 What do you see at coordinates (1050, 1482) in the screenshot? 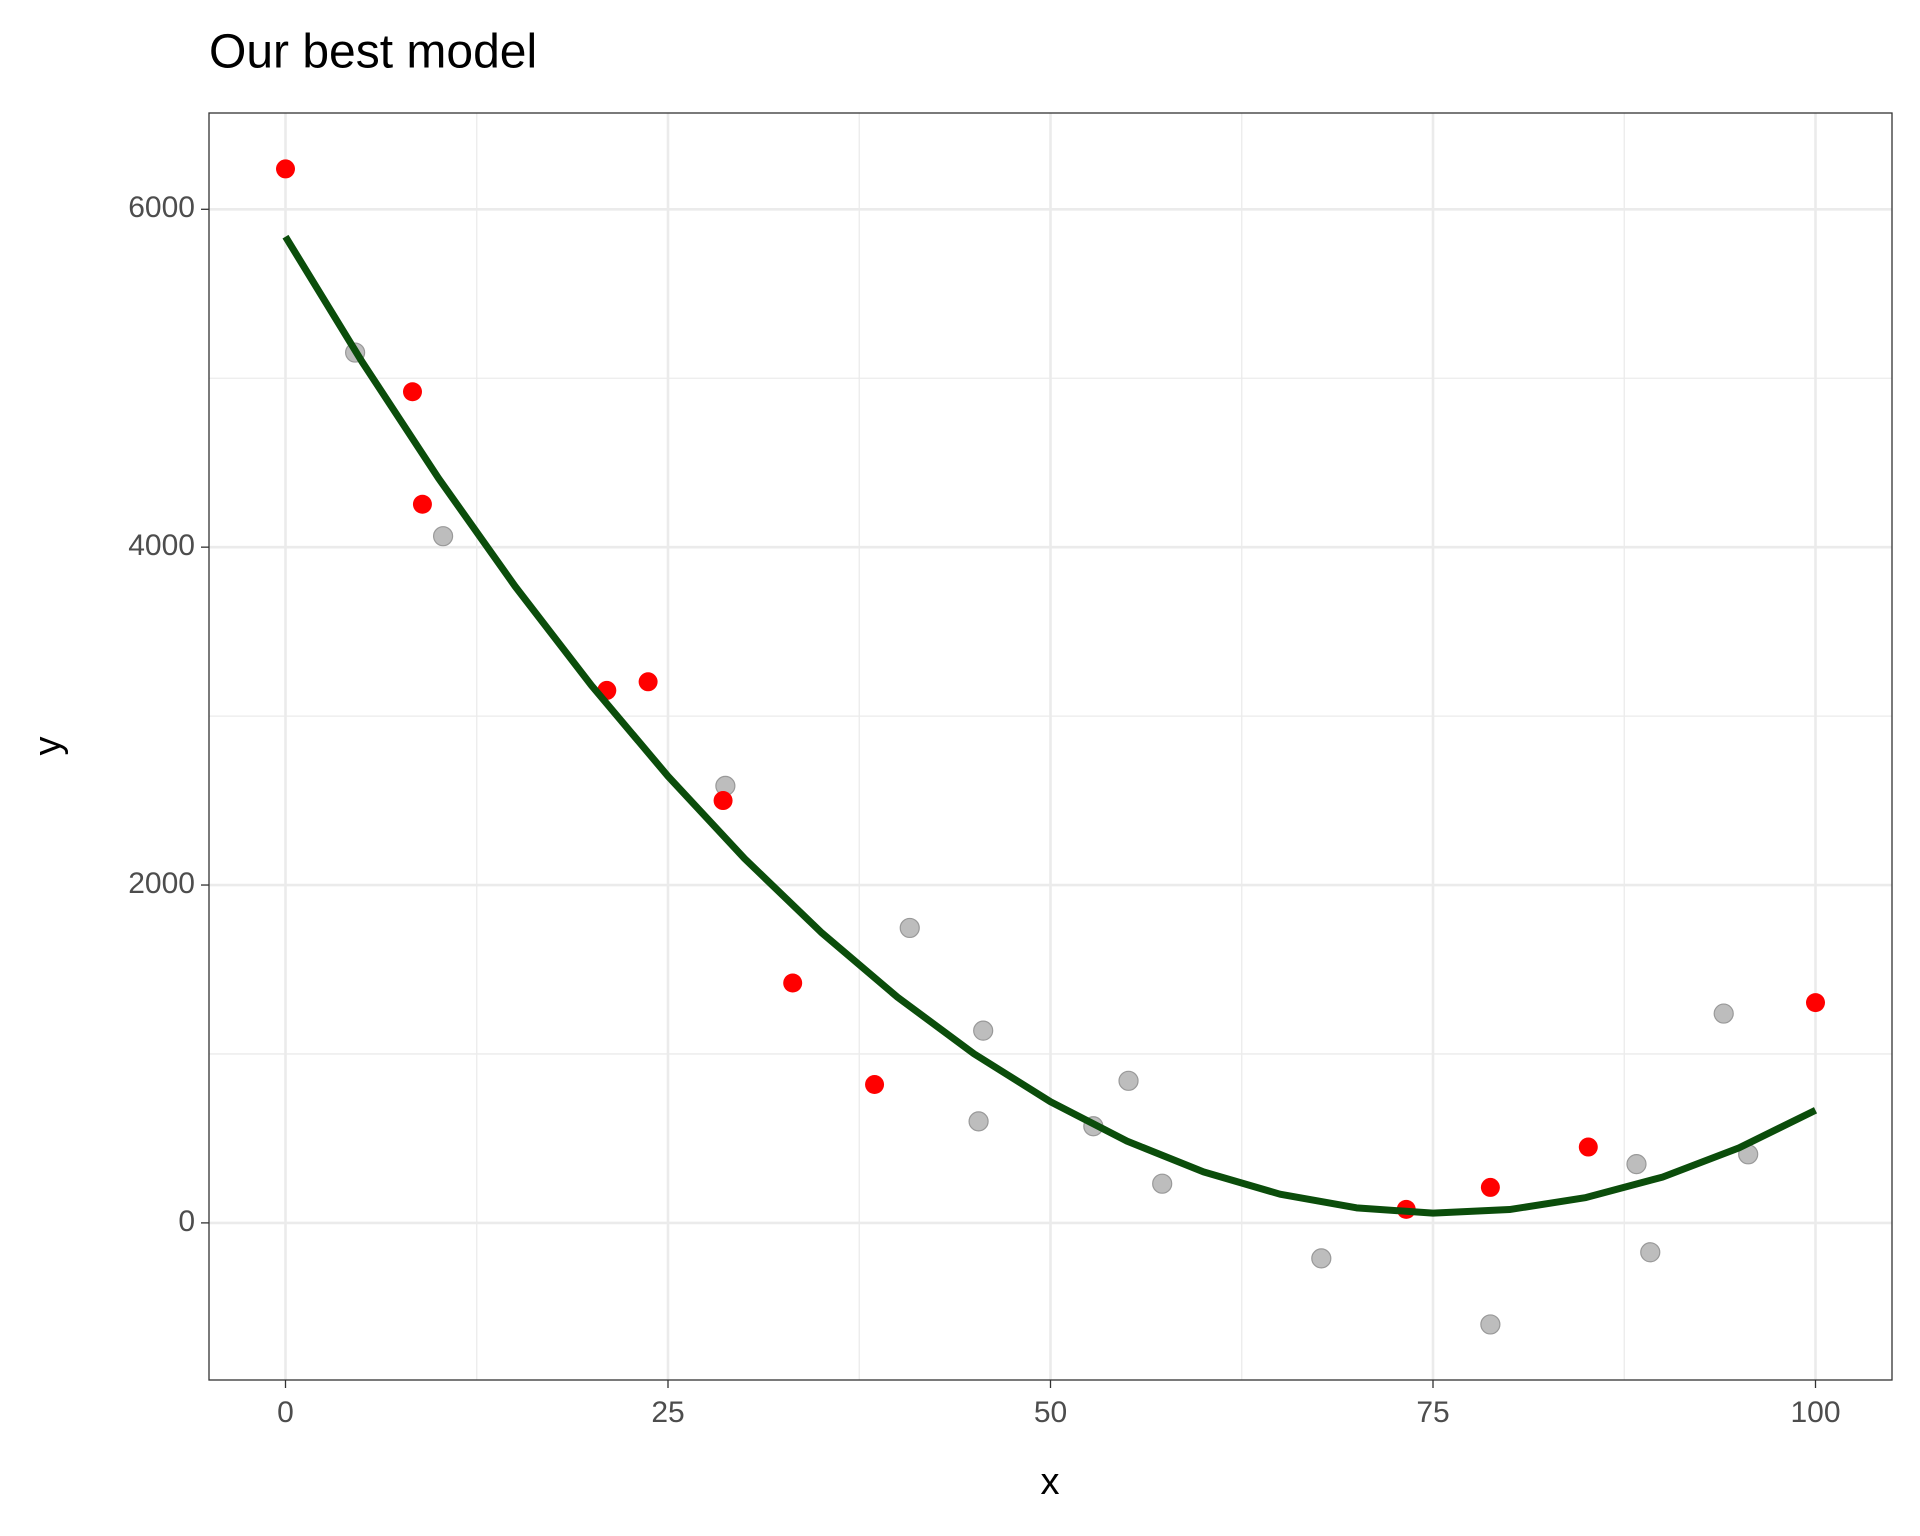
I see `x-axis-label: x` at bounding box center [1050, 1482].